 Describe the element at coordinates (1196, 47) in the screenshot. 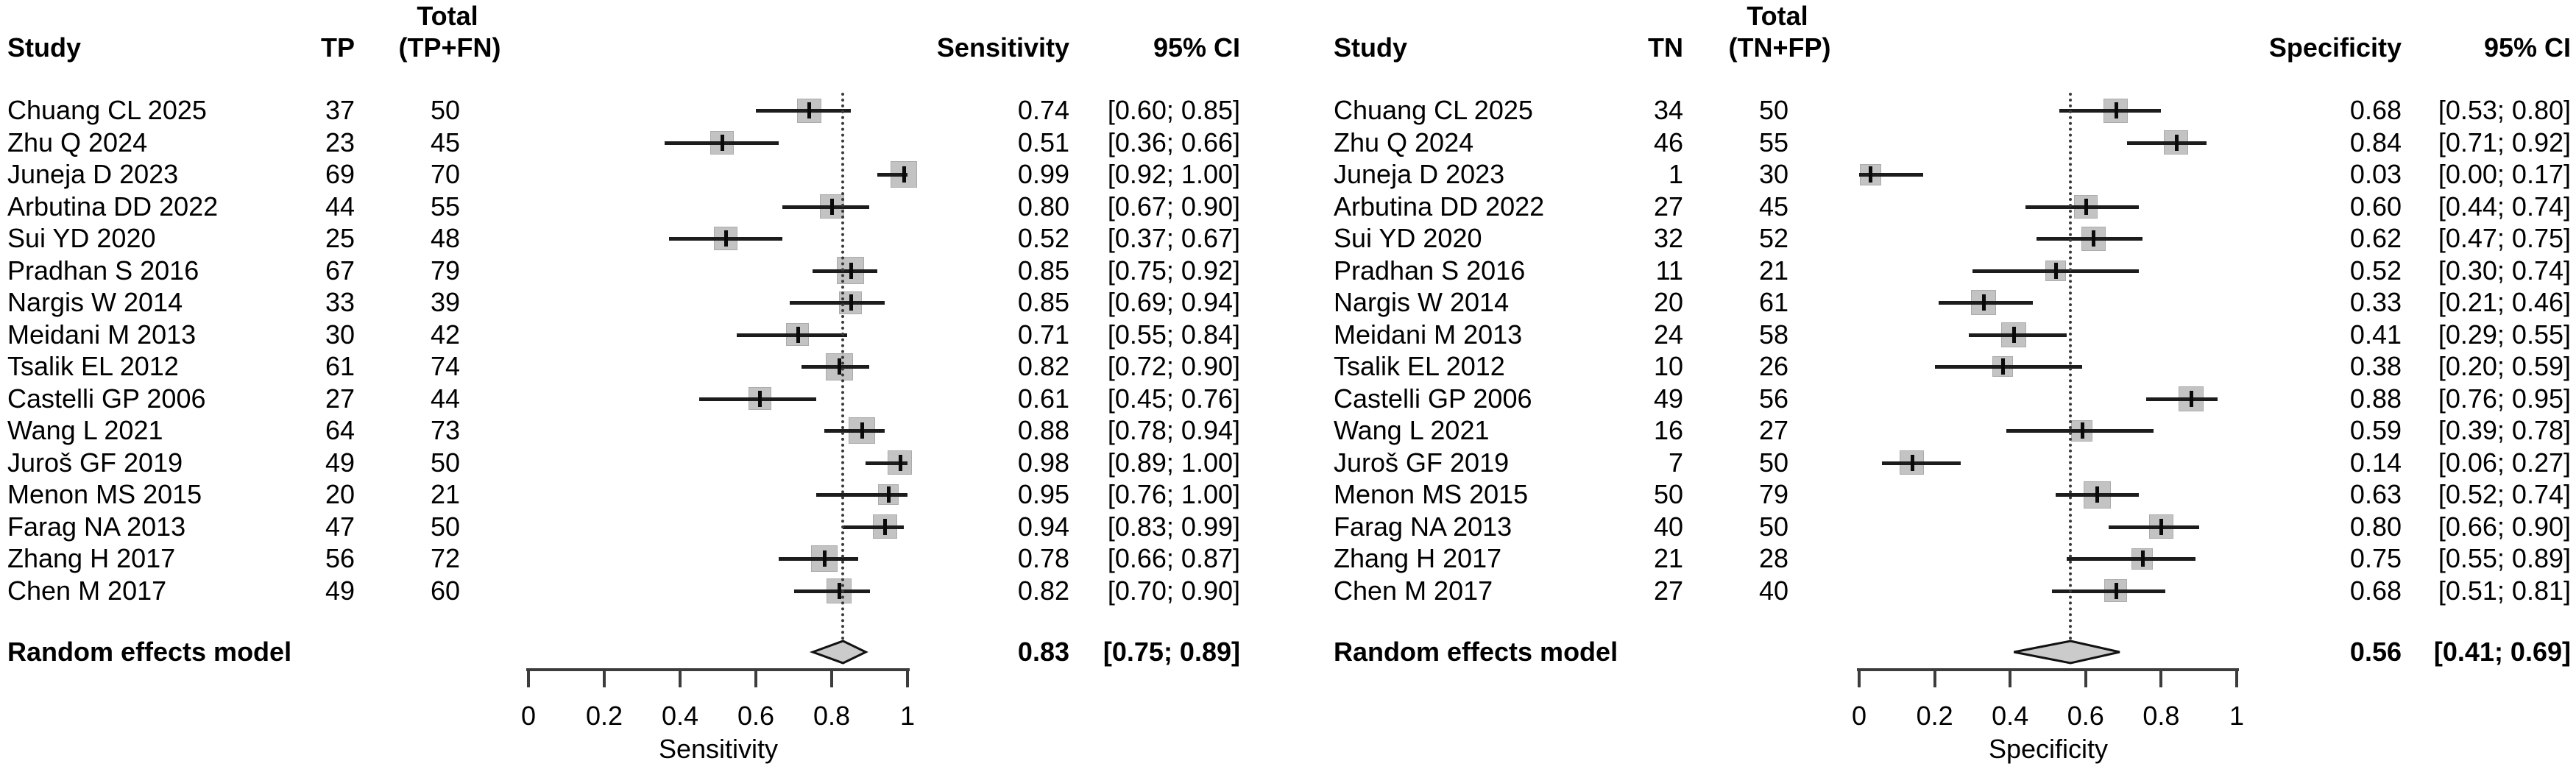

I see `column-header-ci: 95% CI` at that location.